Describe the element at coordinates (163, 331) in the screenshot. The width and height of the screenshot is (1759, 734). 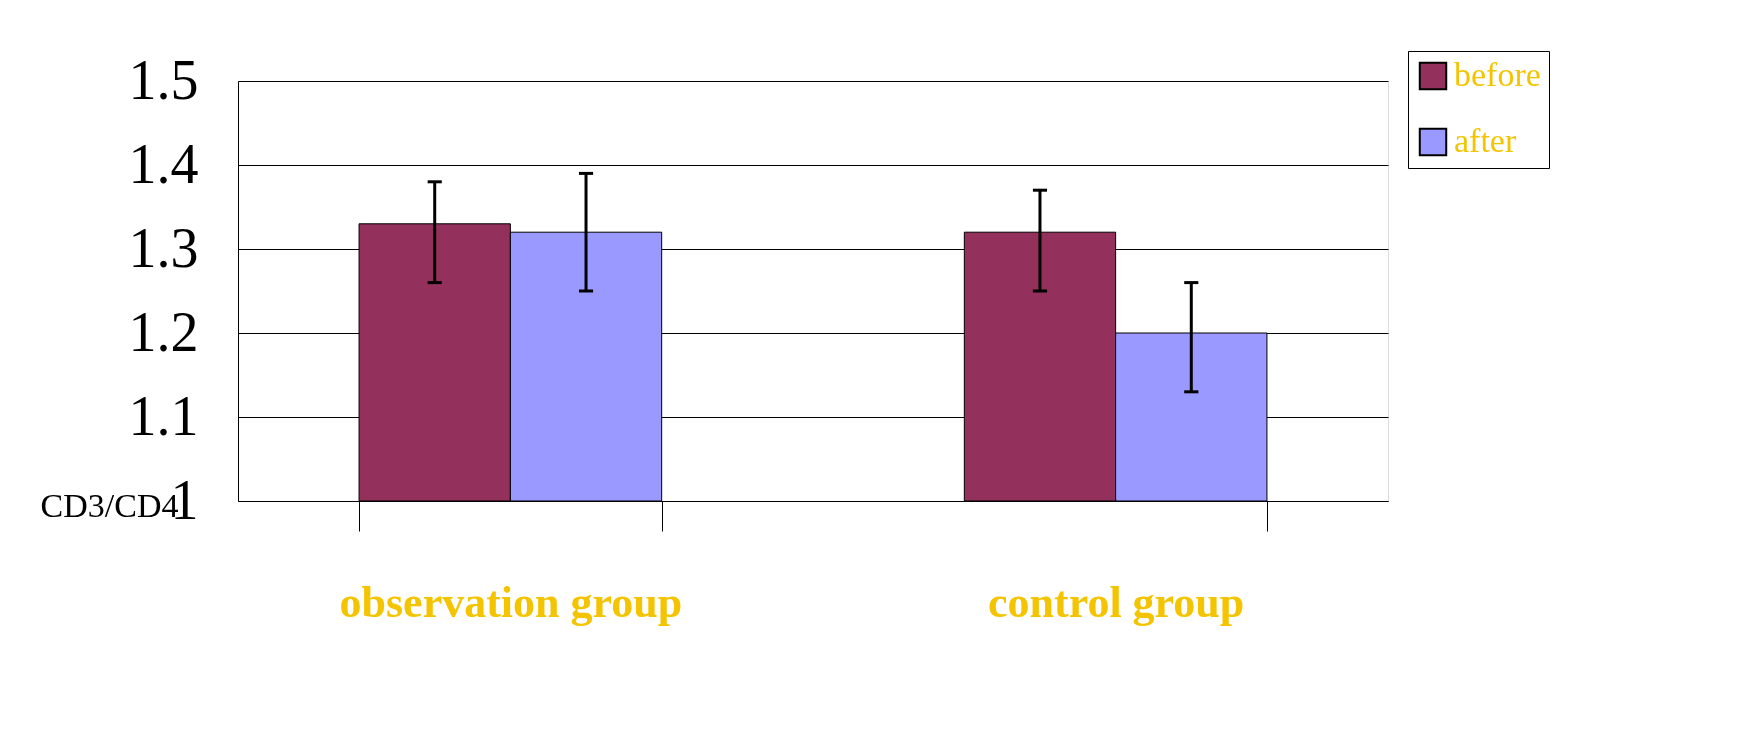
I see `y-tick-label: 1.2` at that location.